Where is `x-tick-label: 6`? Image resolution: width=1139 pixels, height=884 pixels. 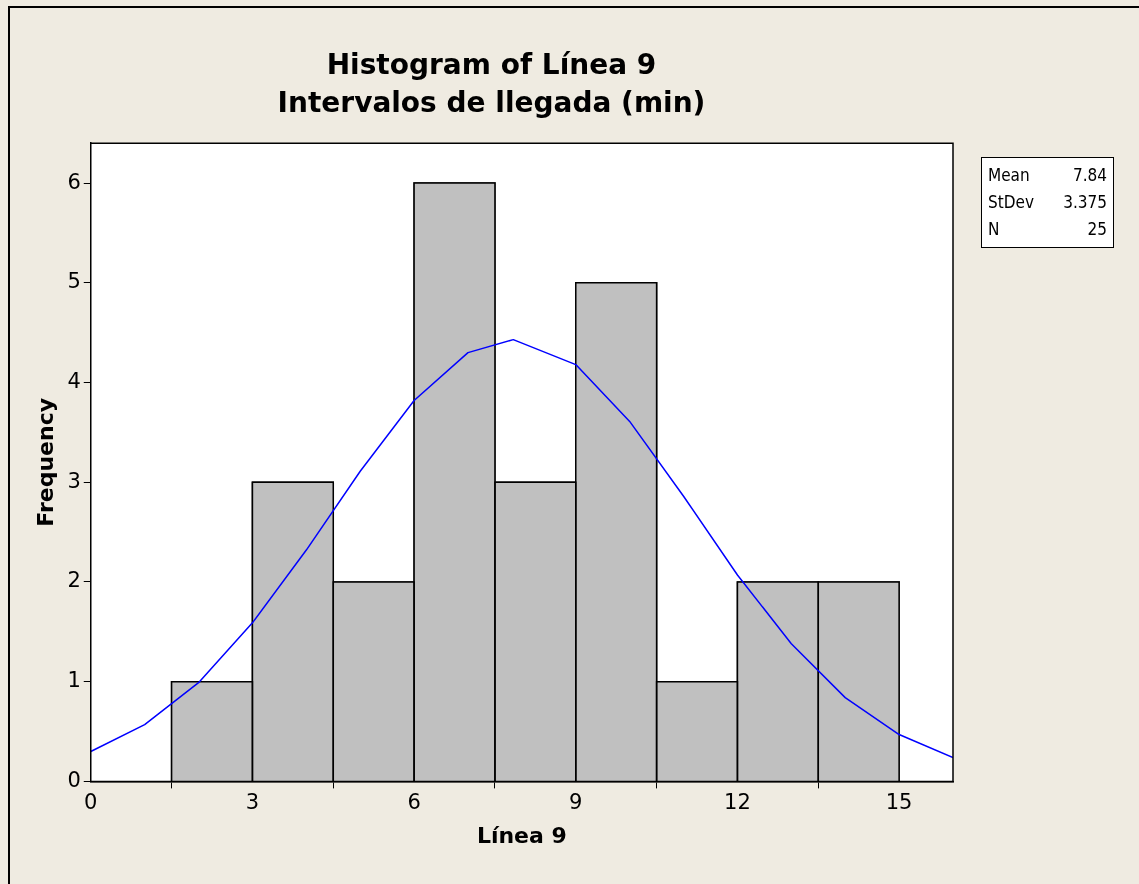 x-tick-label: 6 is located at coordinates (414, 802).